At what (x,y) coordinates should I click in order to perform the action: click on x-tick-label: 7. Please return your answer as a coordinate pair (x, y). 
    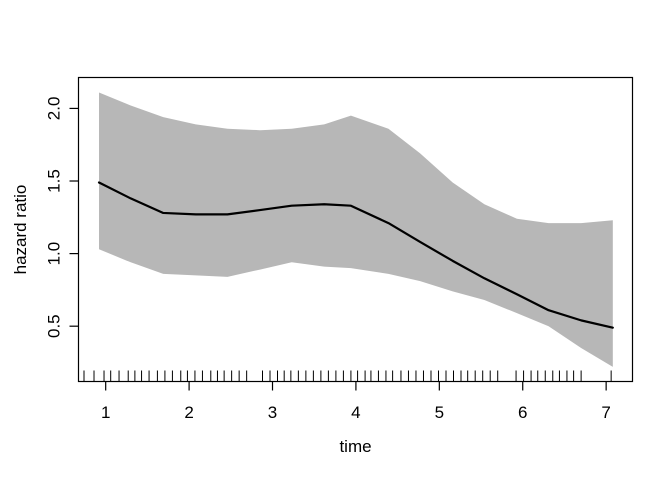
    Looking at the image, I should click on (605, 412).